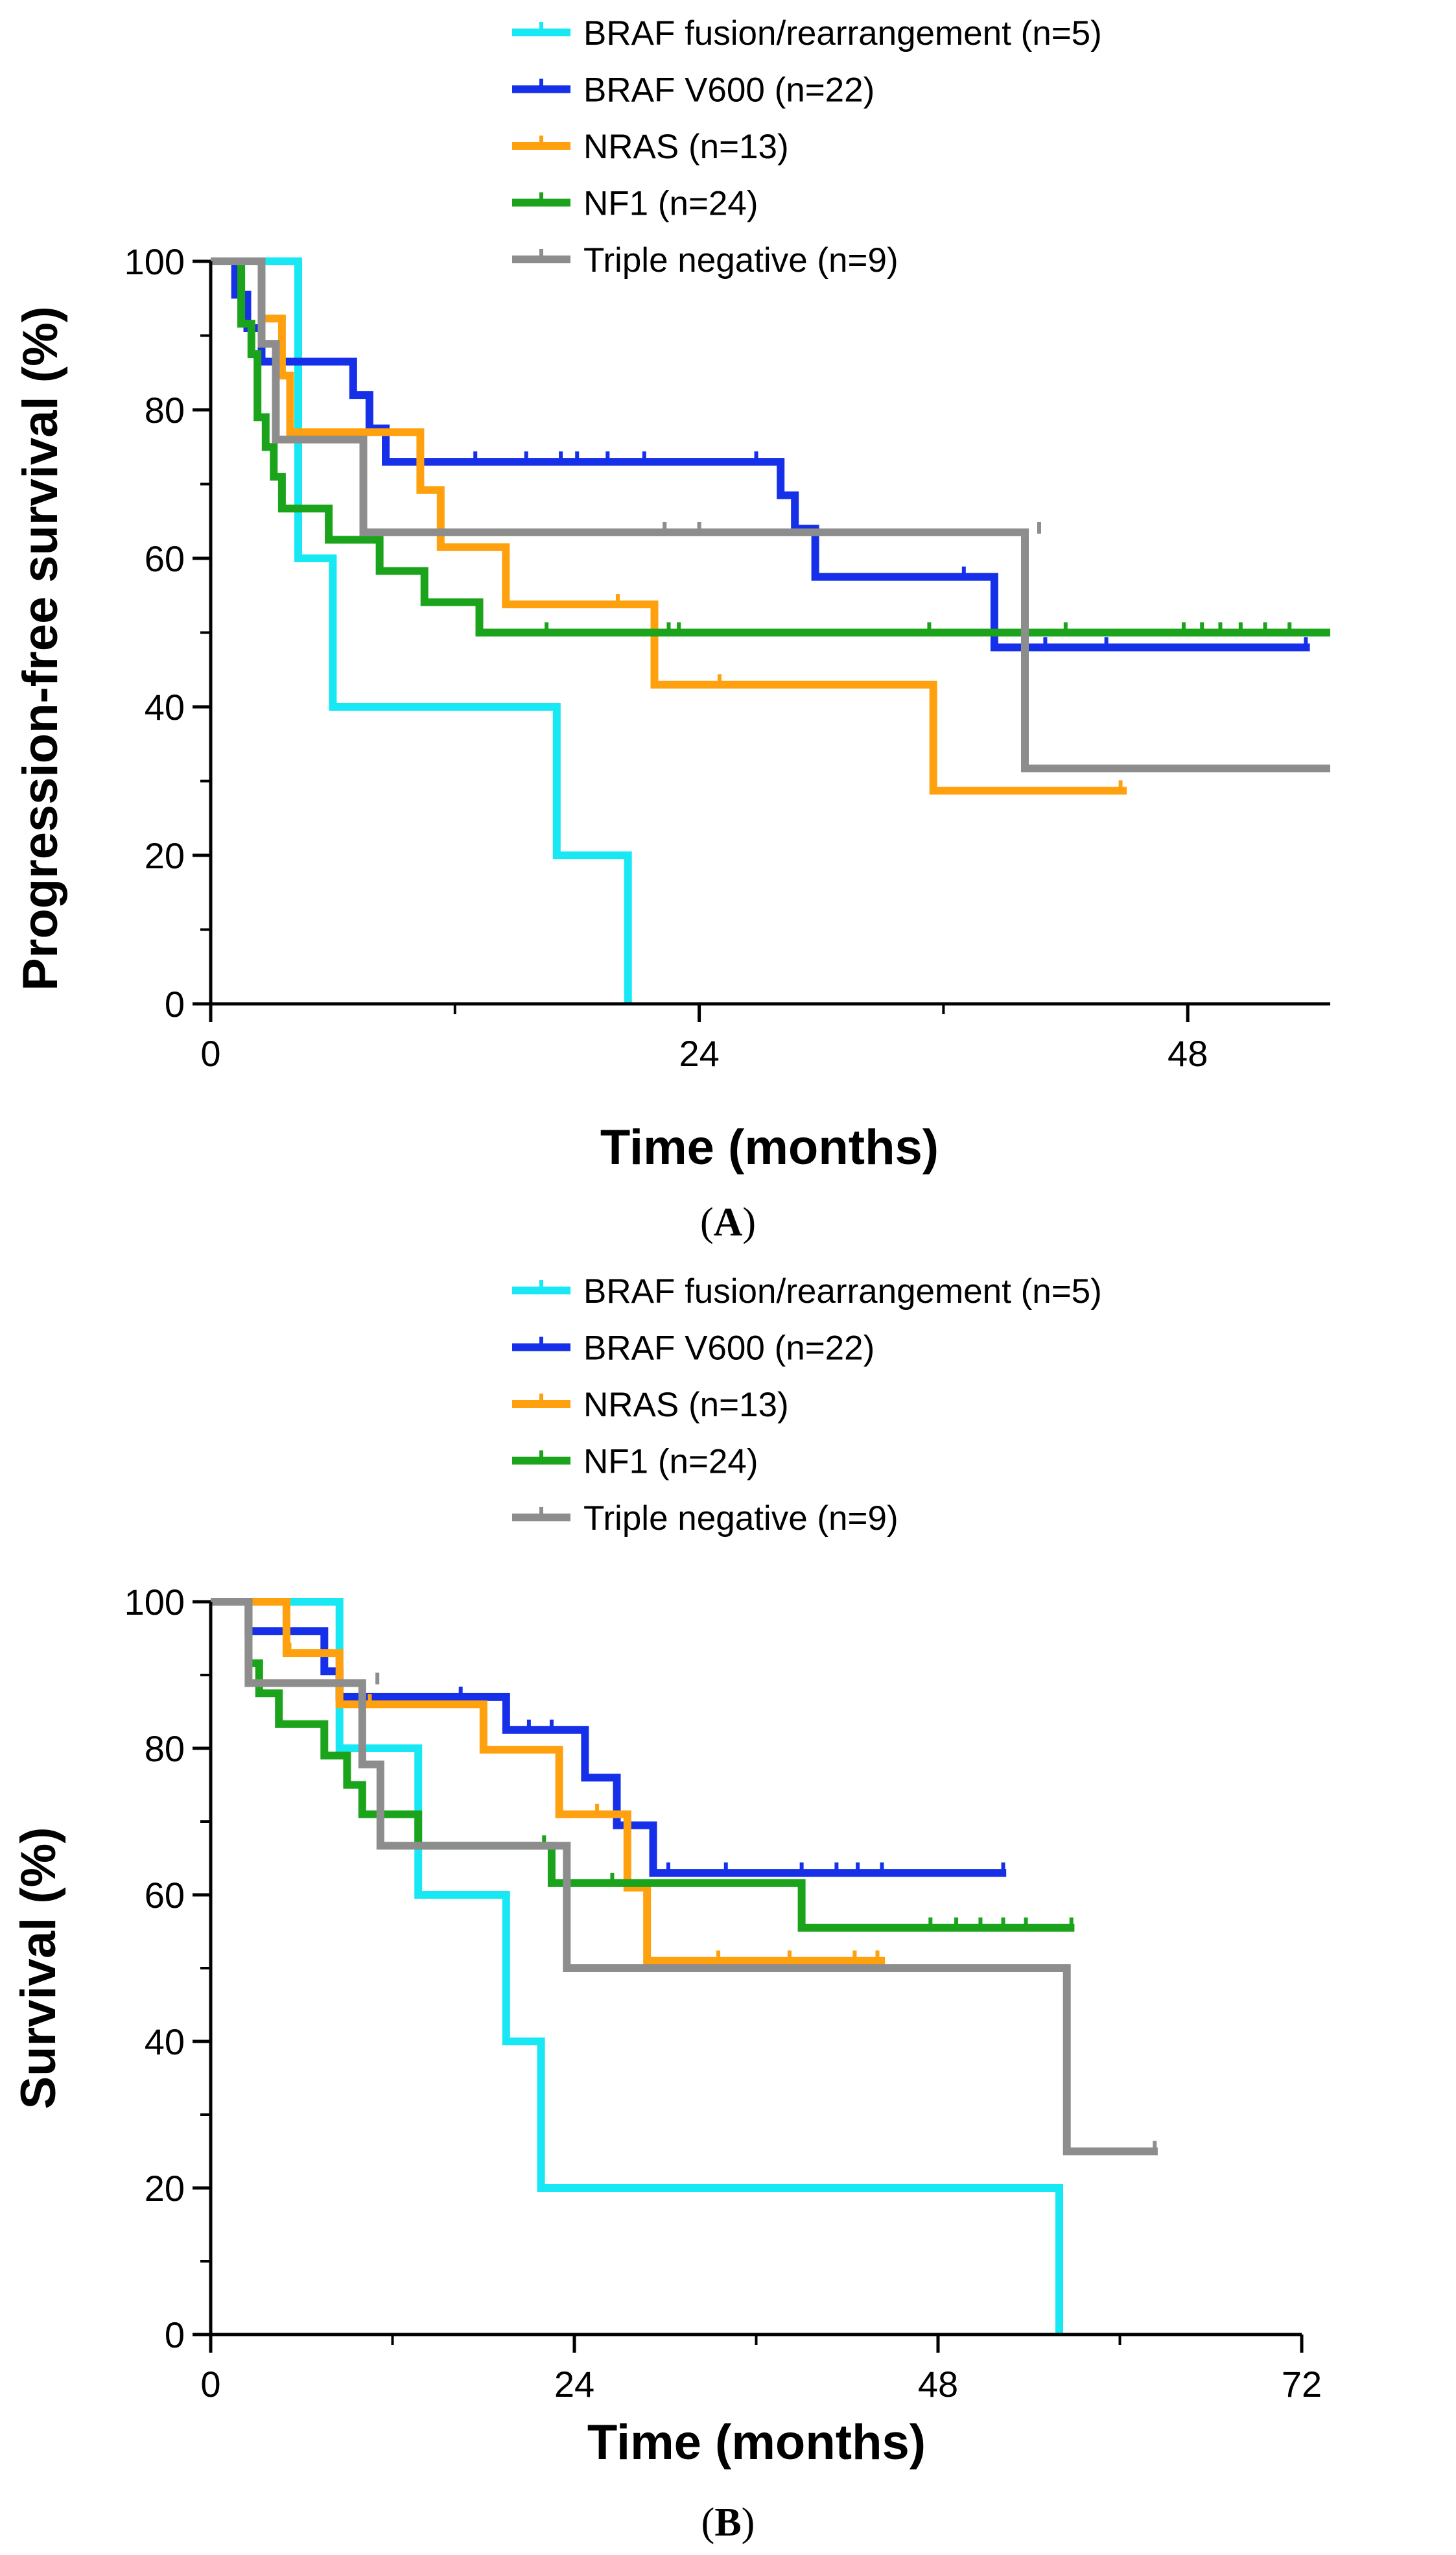  What do you see at coordinates (728, 2523) in the screenshot?
I see `panel-b-label: (B)` at bounding box center [728, 2523].